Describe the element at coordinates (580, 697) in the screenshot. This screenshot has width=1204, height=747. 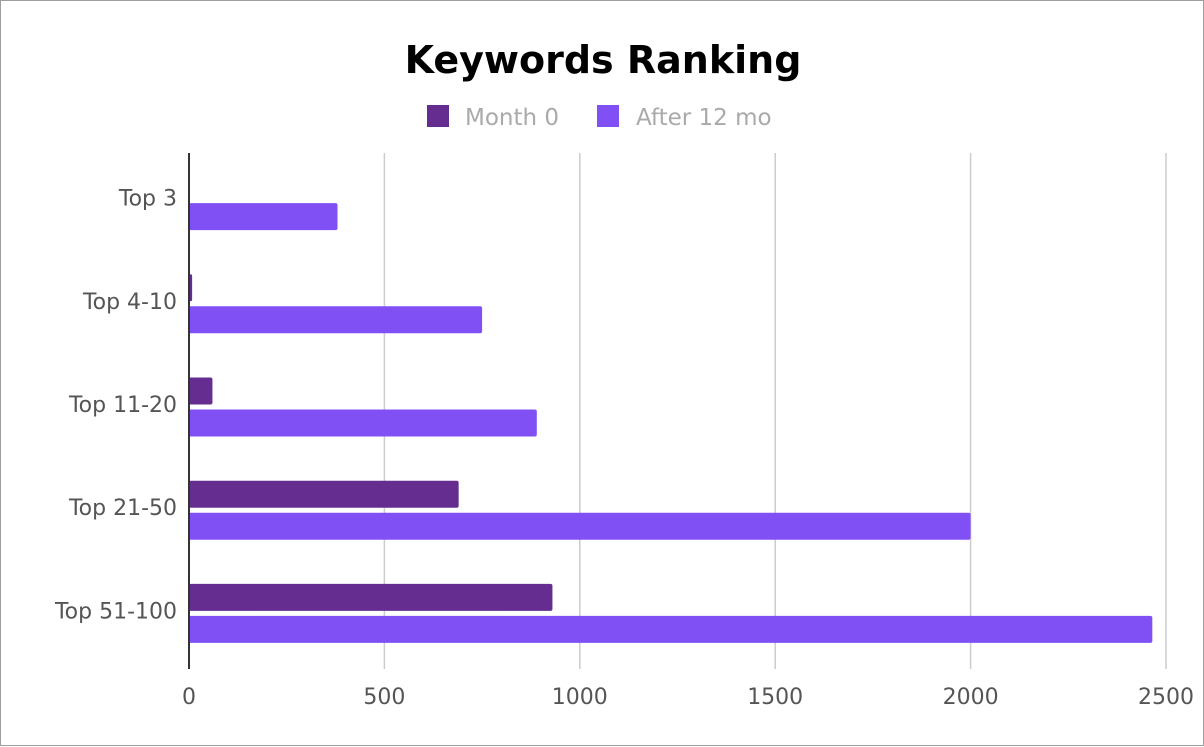
I see `x-tick-label-1000: 1000` at that location.